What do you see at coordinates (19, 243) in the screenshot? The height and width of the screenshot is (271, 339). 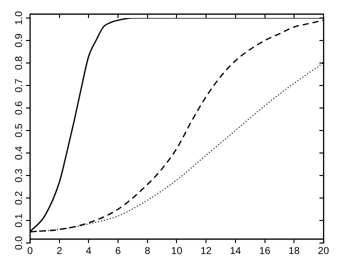 I see `y-tick-label: 0.0` at bounding box center [19, 243].